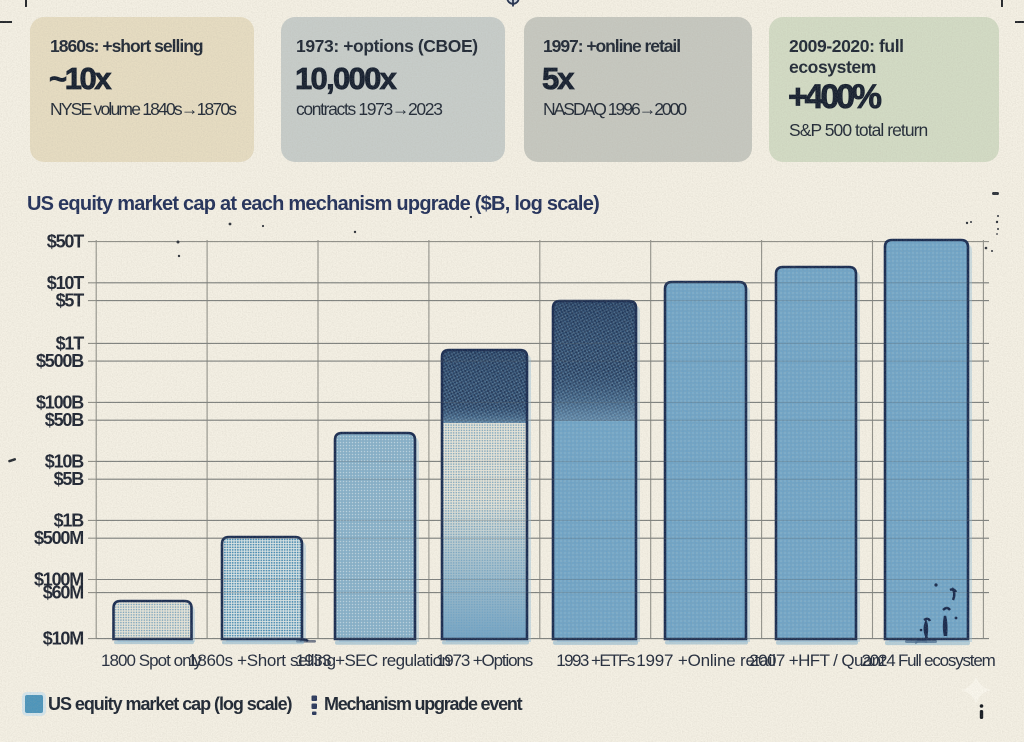 This screenshot has width=1024, height=742. What do you see at coordinates (373, 660) in the screenshot?
I see `svg-text: 1933 +SEC regulation` at bounding box center [373, 660].